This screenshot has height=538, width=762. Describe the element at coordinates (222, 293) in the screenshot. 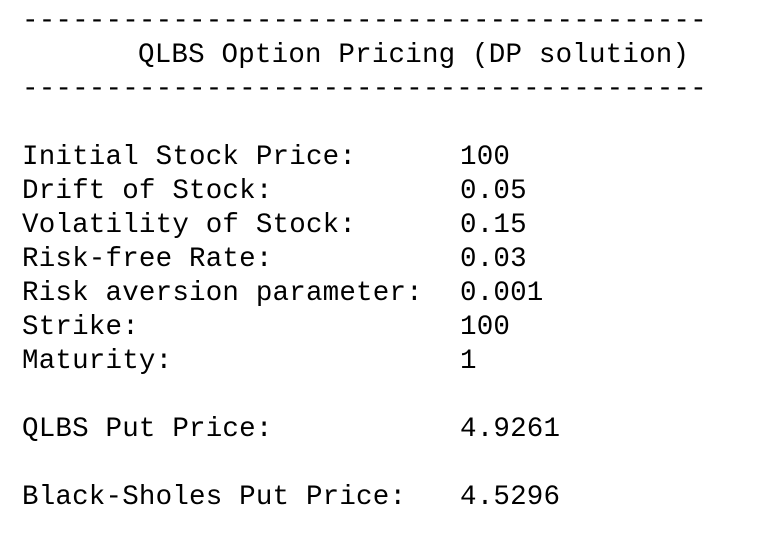

I see `param-label: Risk aversion parameter:` at that location.